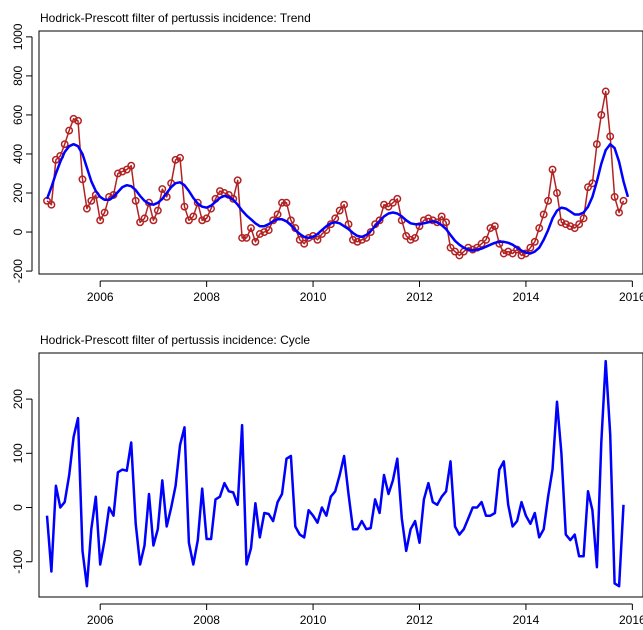 The image size is (643, 630). I want to click on trend-y-tick-label: 0, so click(18, 231).